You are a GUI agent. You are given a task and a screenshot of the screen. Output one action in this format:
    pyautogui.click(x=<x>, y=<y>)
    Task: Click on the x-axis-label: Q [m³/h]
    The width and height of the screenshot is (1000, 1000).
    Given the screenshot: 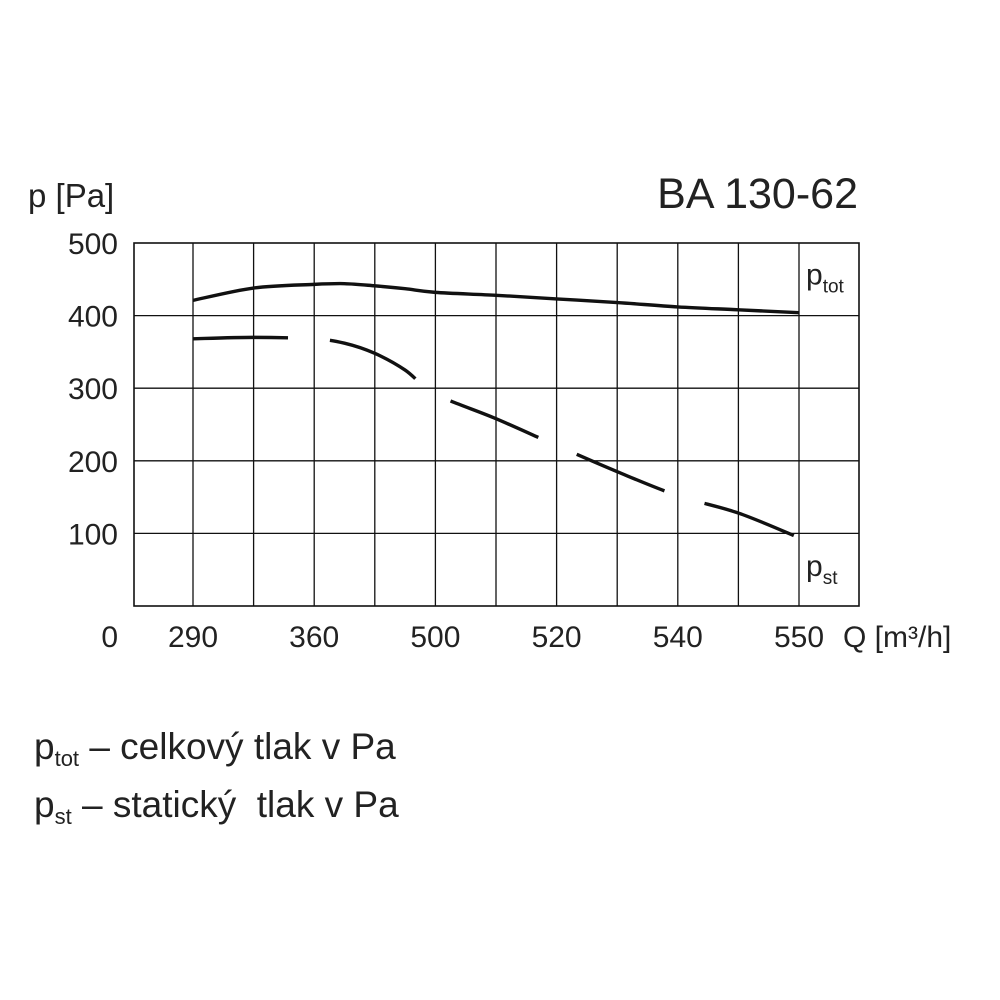 What is the action you would take?
    pyautogui.click(x=897, y=637)
    